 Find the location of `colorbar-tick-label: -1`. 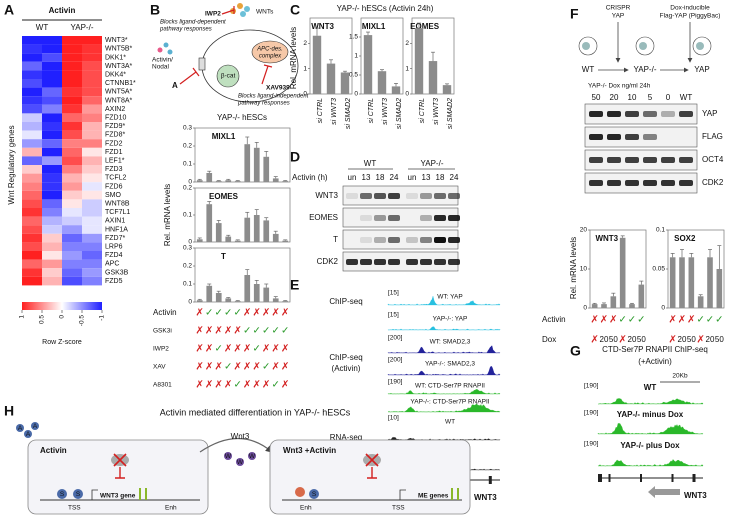

colorbar-tick-label: -1 is located at coordinates (102, 318).